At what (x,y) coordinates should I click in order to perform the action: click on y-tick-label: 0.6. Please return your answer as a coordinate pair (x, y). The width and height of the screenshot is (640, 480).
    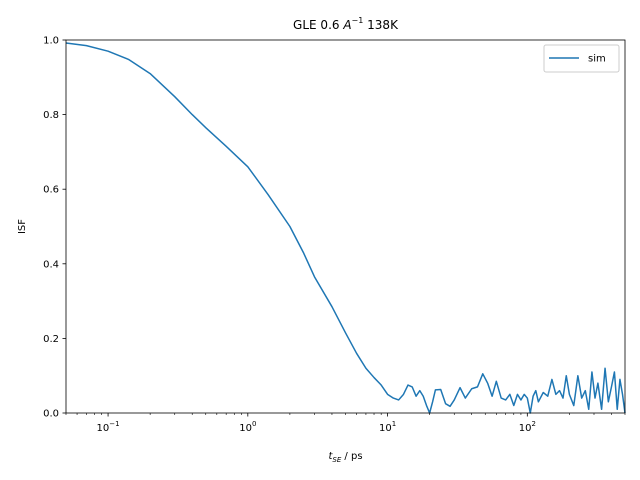
    Looking at the image, I should click on (51, 190).